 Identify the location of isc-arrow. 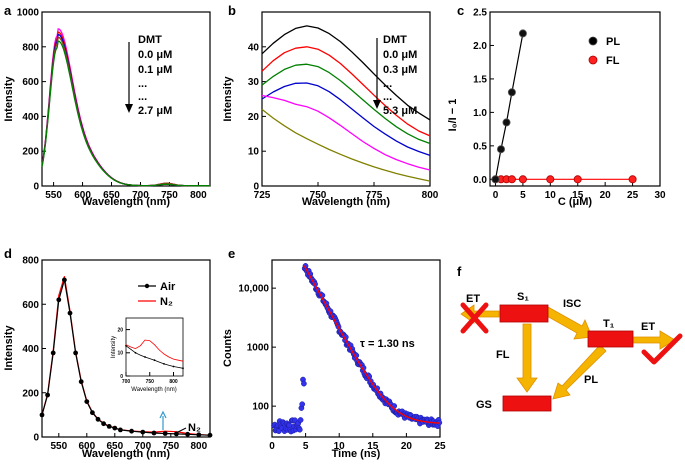
(568, 323).